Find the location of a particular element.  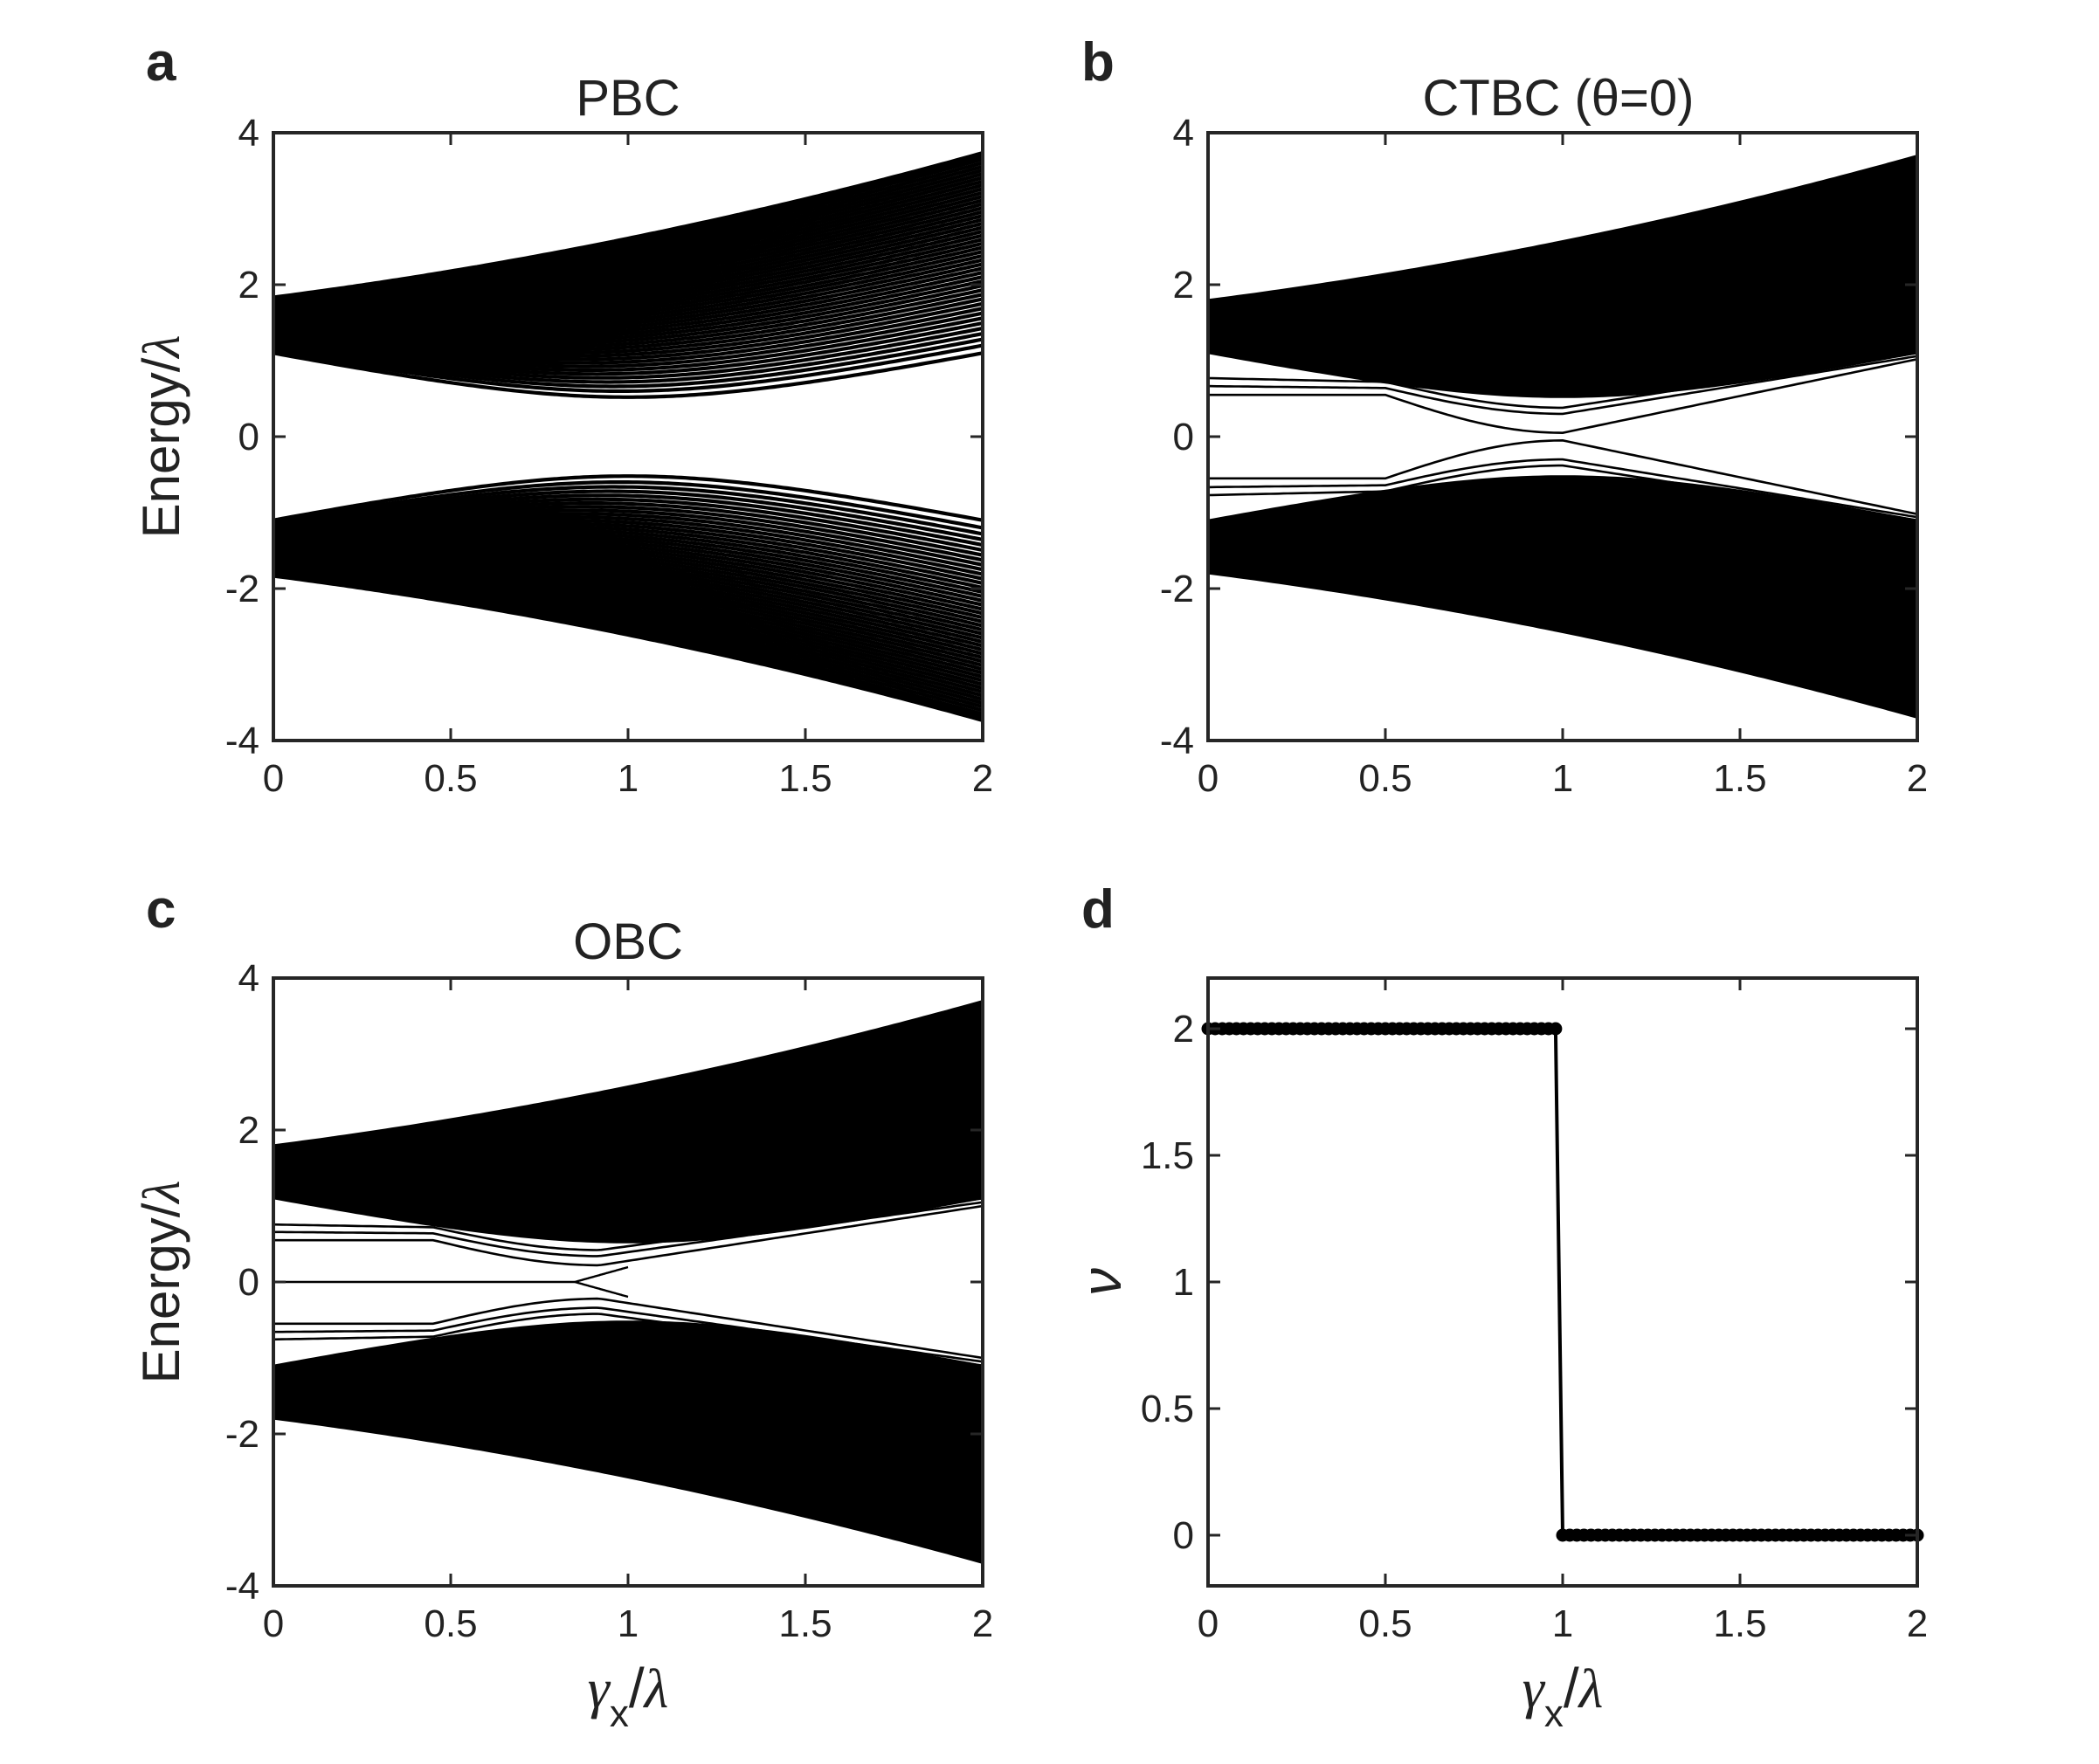

panel-d-xlabel: γx/λ is located at coordinates (1563, 1696).